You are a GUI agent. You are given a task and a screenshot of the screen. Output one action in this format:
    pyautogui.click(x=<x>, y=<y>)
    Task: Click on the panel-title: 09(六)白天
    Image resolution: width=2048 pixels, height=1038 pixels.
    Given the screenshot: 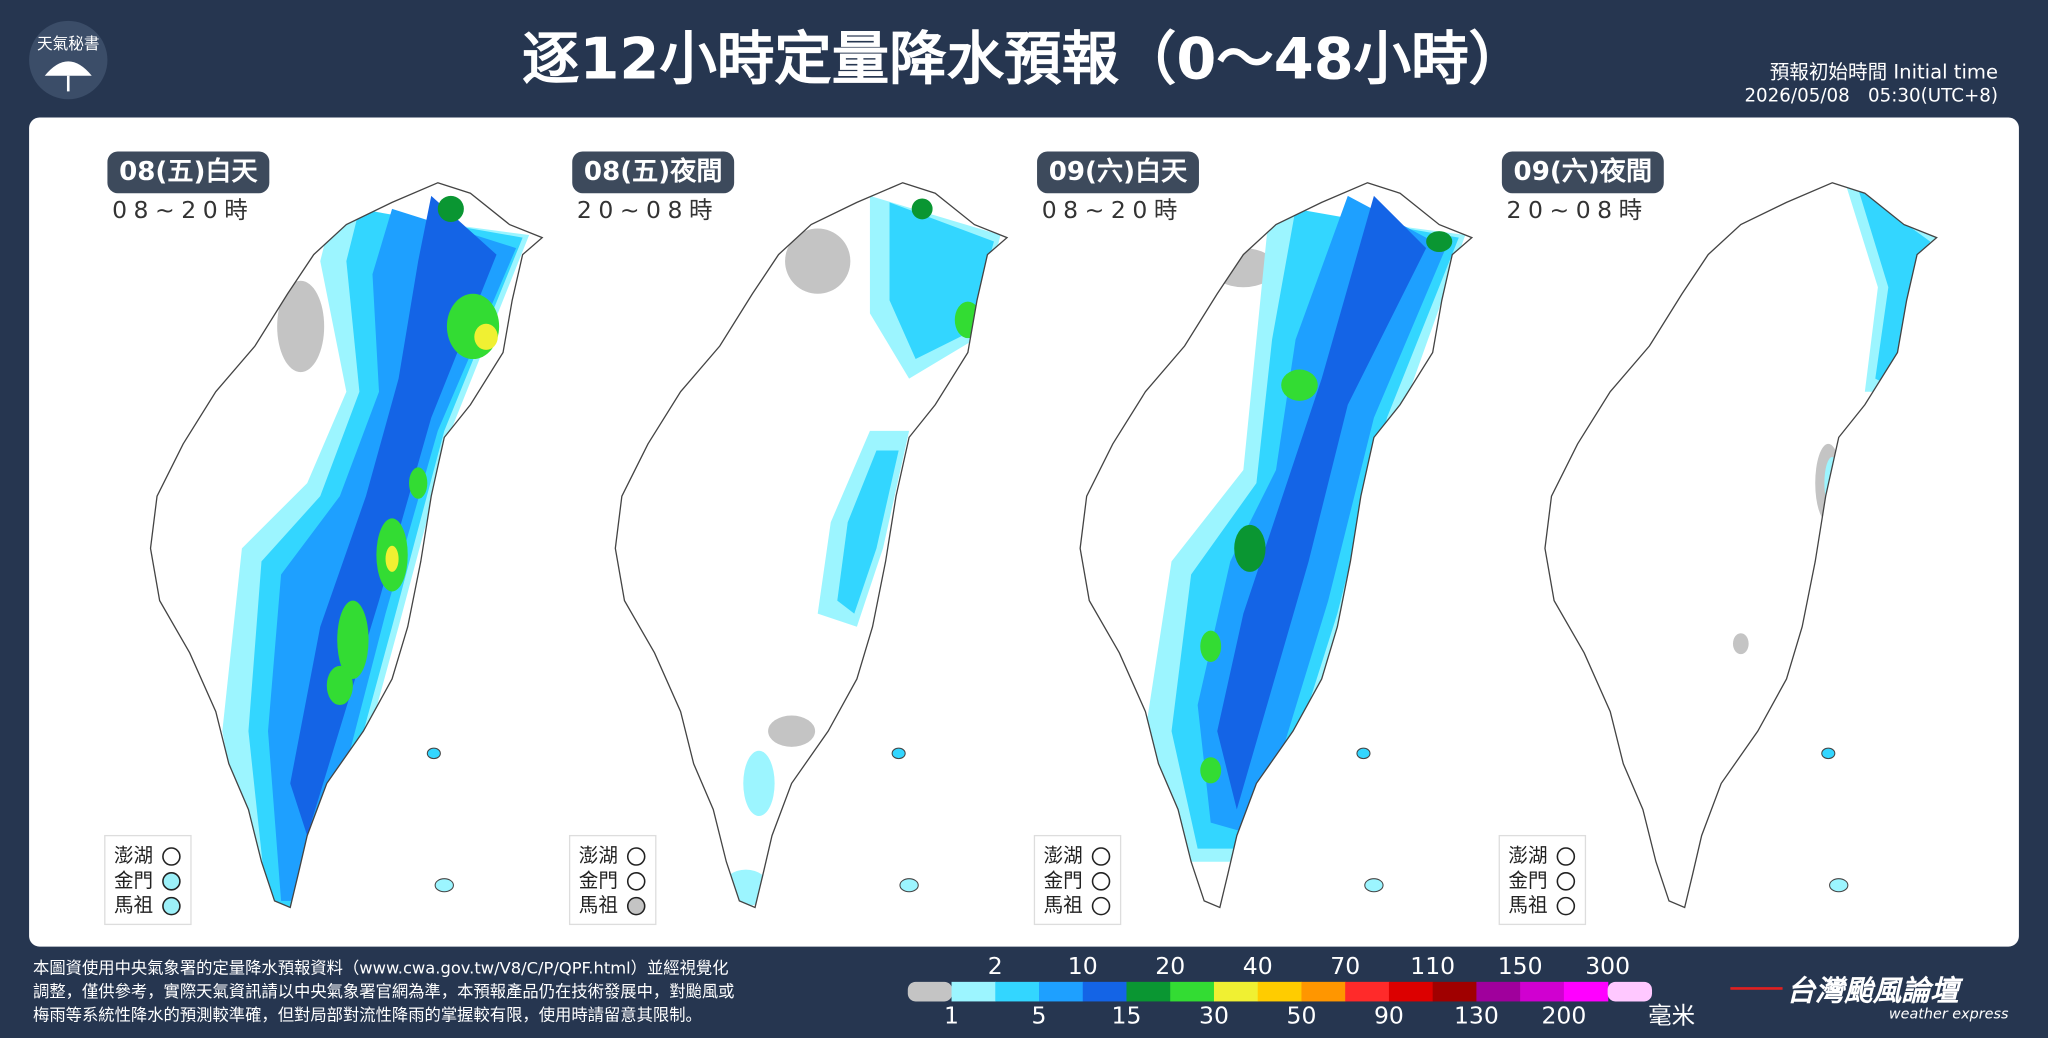 What is the action you would take?
    pyautogui.click(x=1118, y=171)
    